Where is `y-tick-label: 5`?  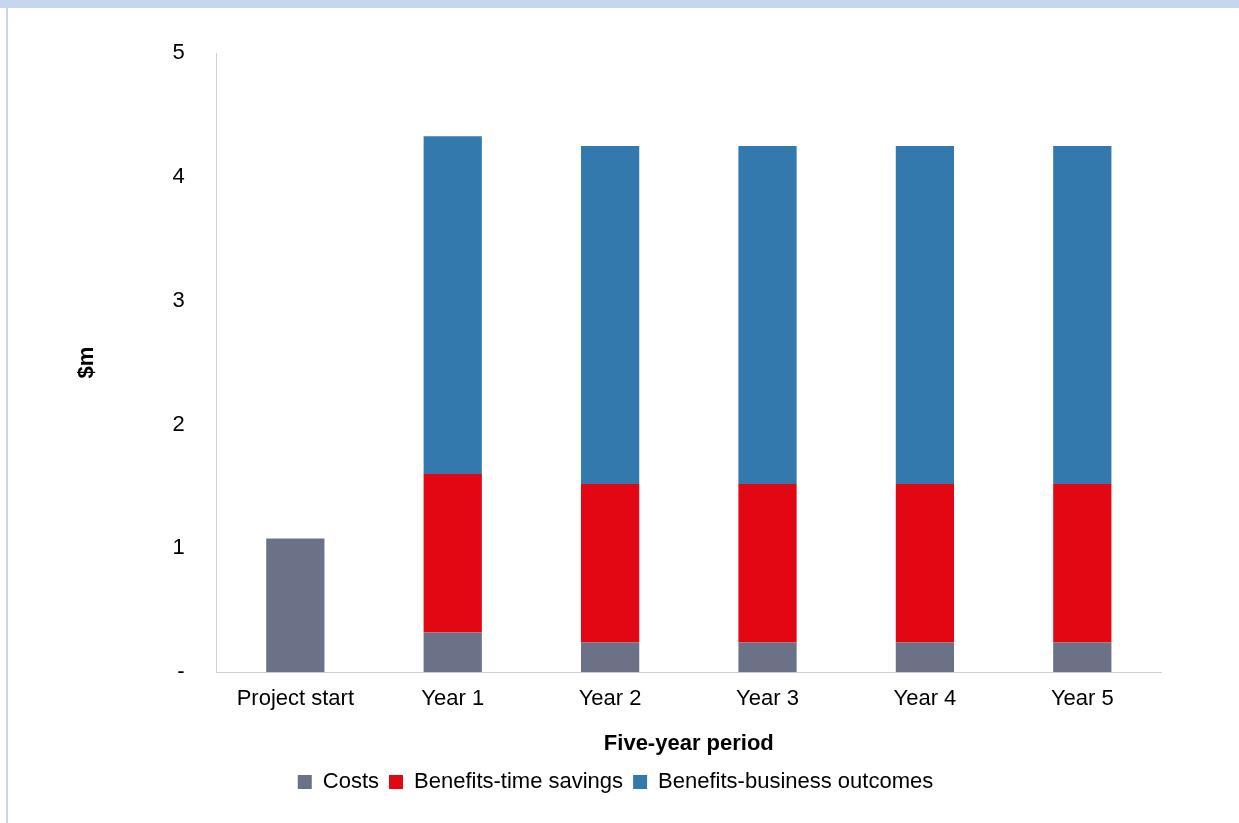 y-tick-label: 5 is located at coordinates (178, 52).